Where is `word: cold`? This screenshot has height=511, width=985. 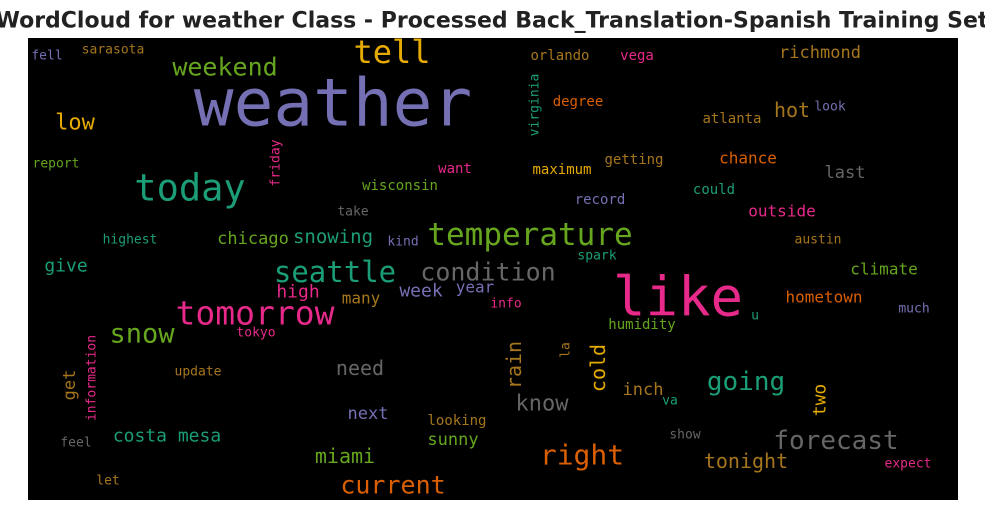
word: cold is located at coordinates (598, 368).